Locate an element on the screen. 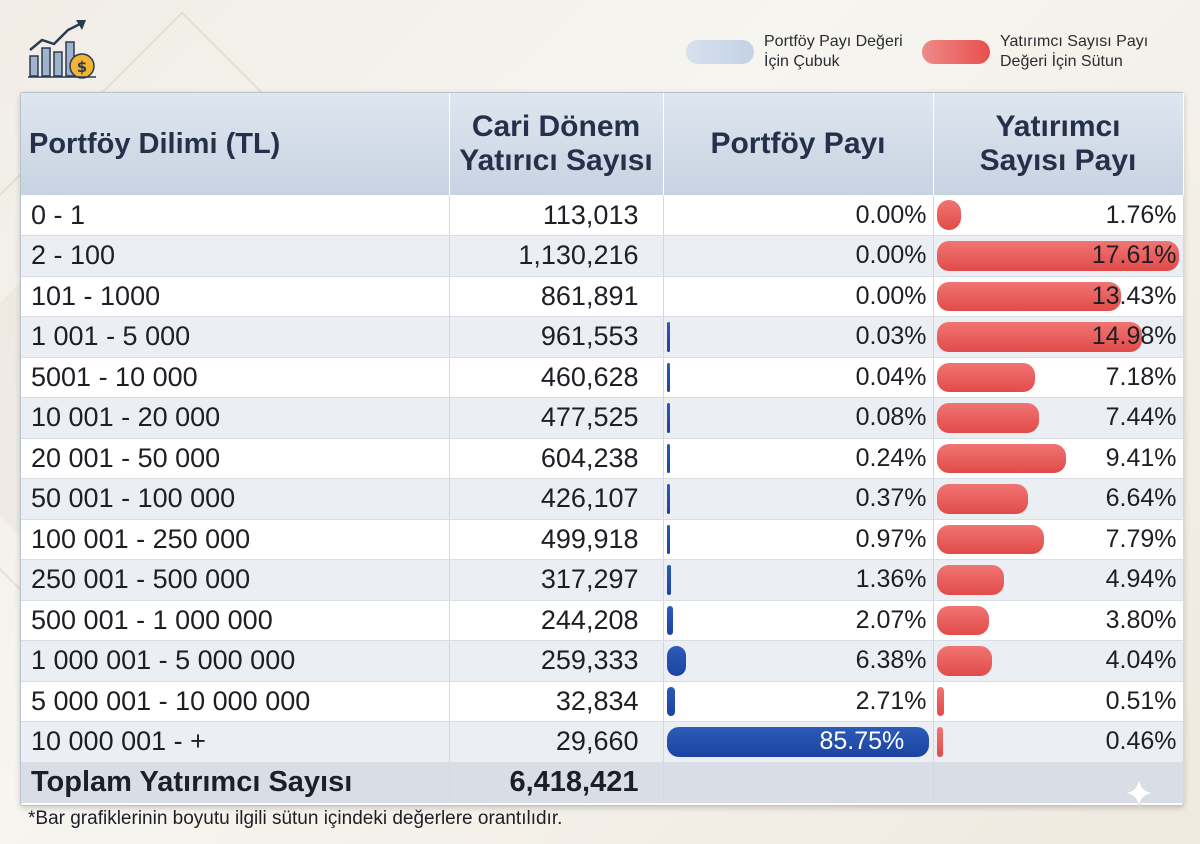 The height and width of the screenshot is (844, 1200). portfolio-share-cell: 2.71% is located at coordinates (798, 701).